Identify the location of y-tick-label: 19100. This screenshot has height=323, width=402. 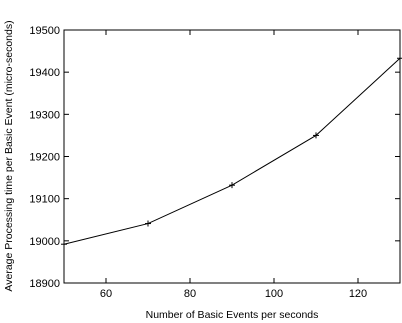
(44, 200).